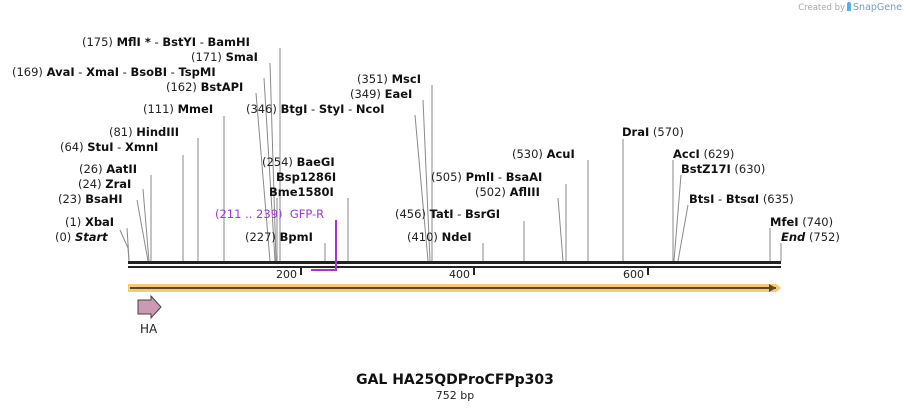 The width and height of the screenshot is (910, 411). Describe the element at coordinates (277, 162) in the screenshot. I see `site-position: (254)` at that location.